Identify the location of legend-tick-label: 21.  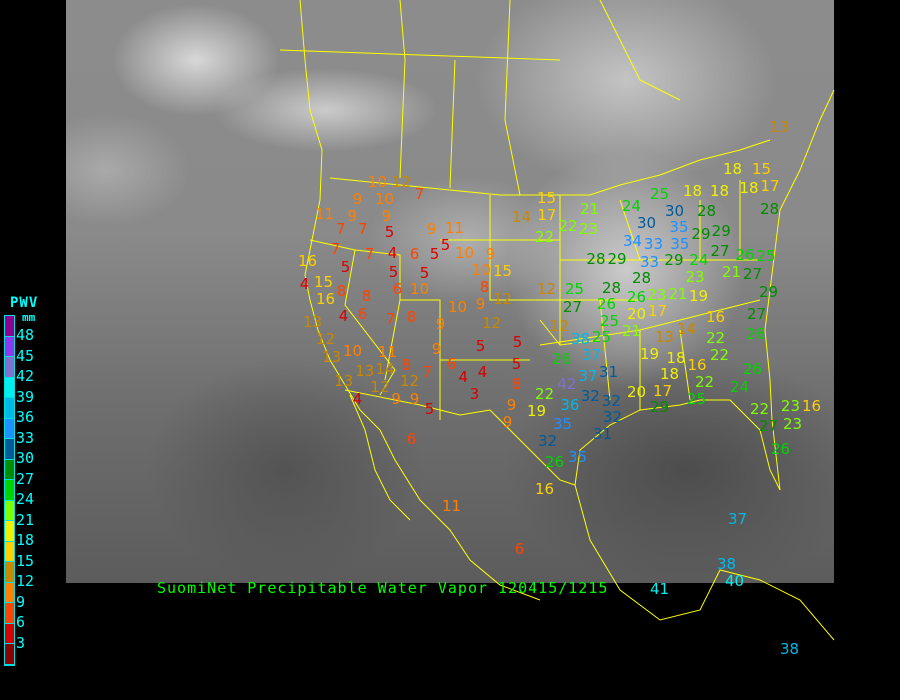
(25, 519).